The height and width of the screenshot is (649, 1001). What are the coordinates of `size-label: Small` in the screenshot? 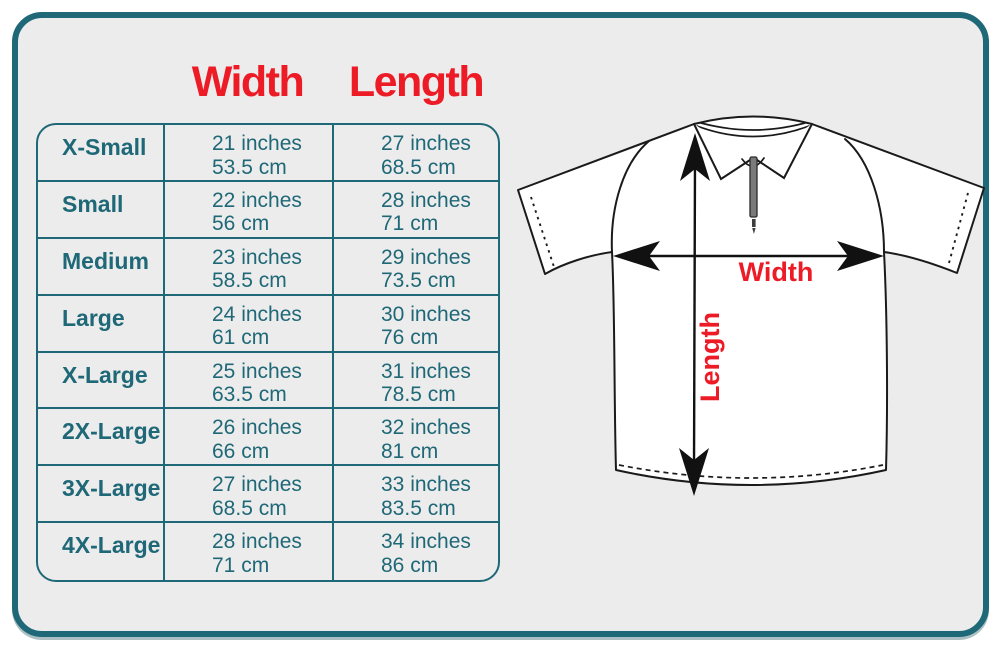 It's located at (101, 210).